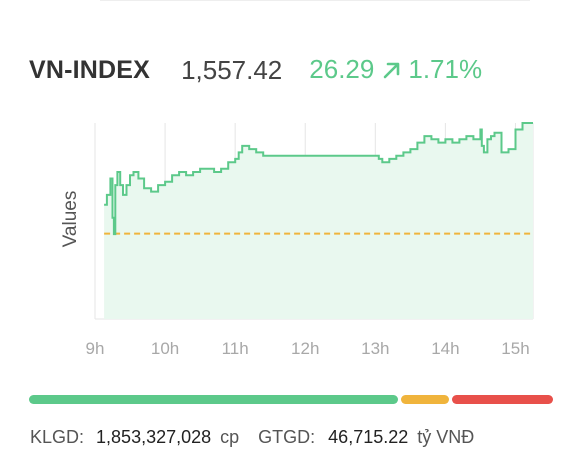 The width and height of the screenshot is (581, 465). What do you see at coordinates (305, 348) in the screenshot?
I see `x-tick-label: 12h` at bounding box center [305, 348].